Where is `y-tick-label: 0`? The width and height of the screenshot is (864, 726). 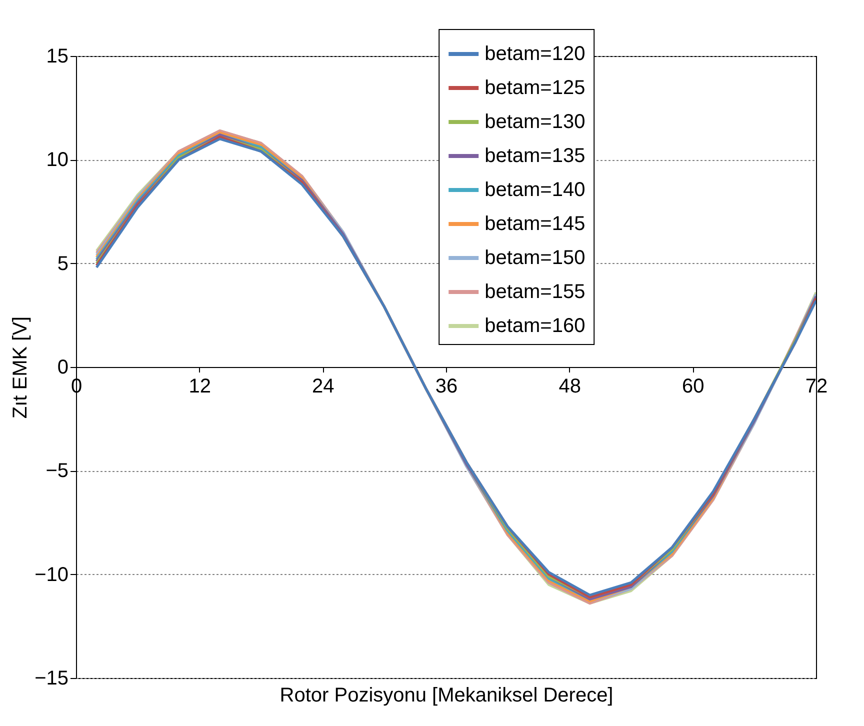 y-tick-label: 0 is located at coordinates (62, 367).